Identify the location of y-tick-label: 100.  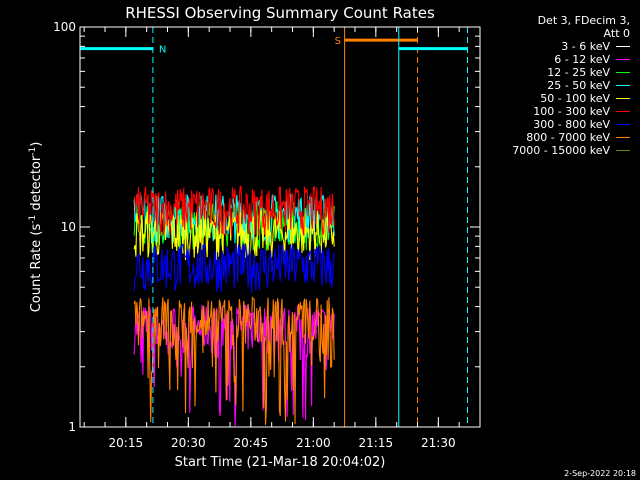
(64, 27).